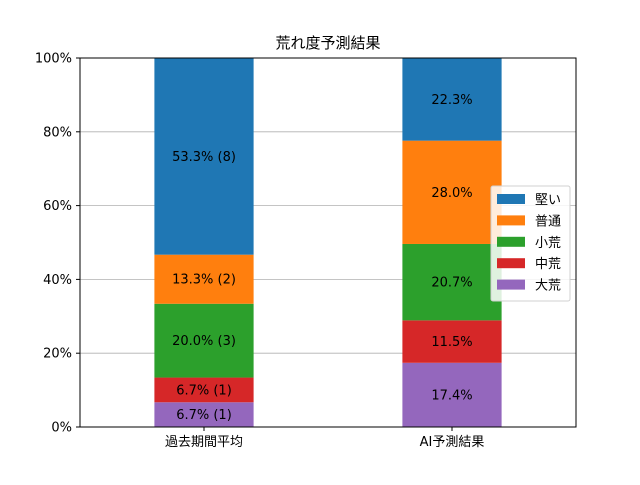  I want to click on data-label: 20.0% (3), so click(204, 341).